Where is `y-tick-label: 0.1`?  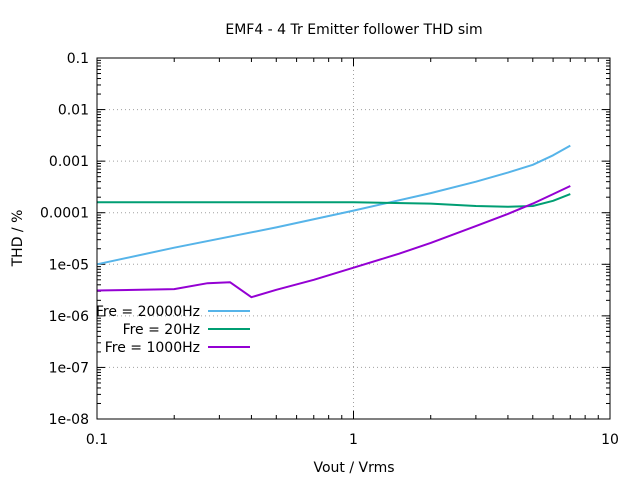 y-tick-label: 0.1 is located at coordinates (78, 59).